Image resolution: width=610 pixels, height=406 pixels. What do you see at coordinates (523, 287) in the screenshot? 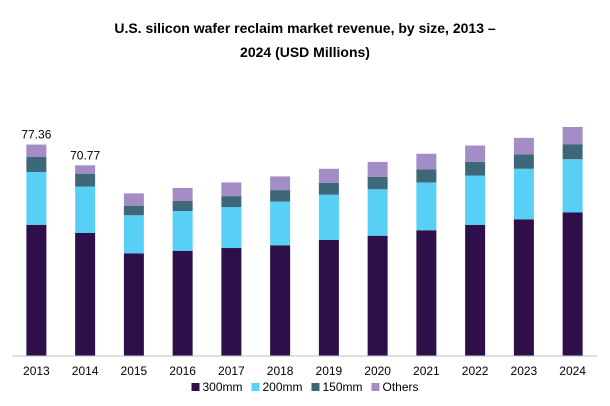
I see `bar-300mm-2023` at bounding box center [523, 287].